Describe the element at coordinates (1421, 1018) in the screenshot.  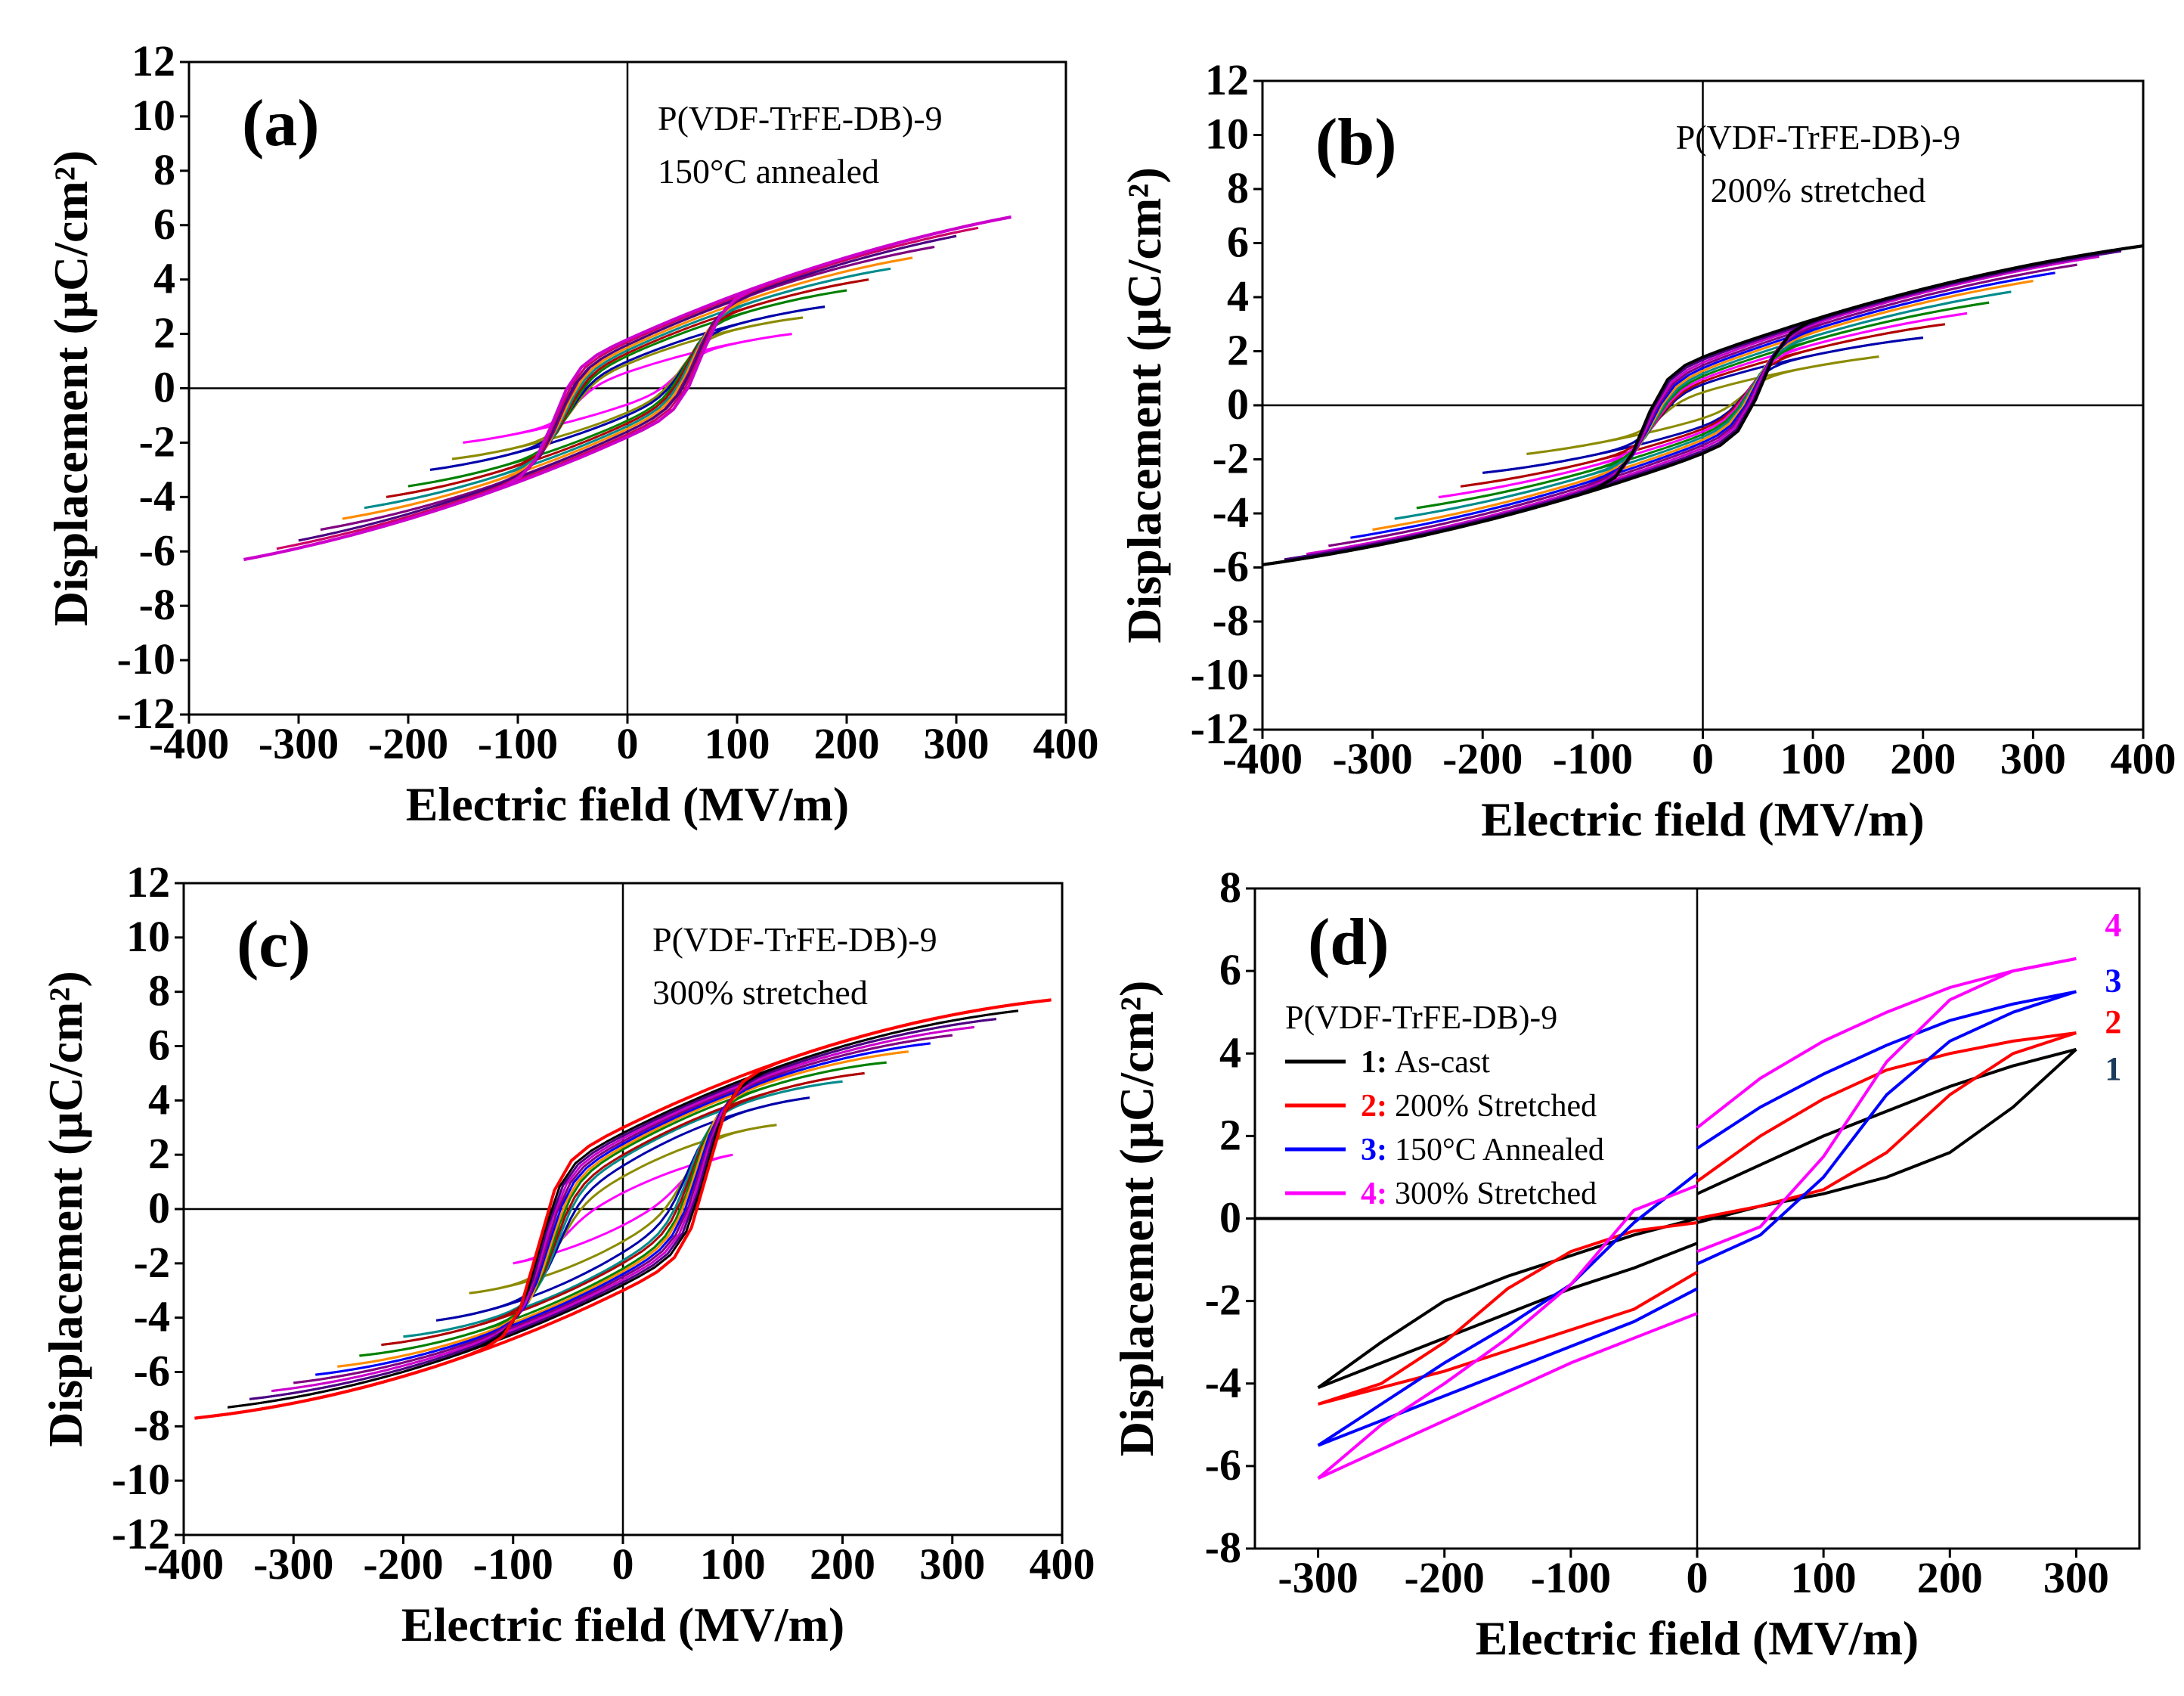
I see `legend-title: P(VDF-TrFE-DB)-9` at that location.